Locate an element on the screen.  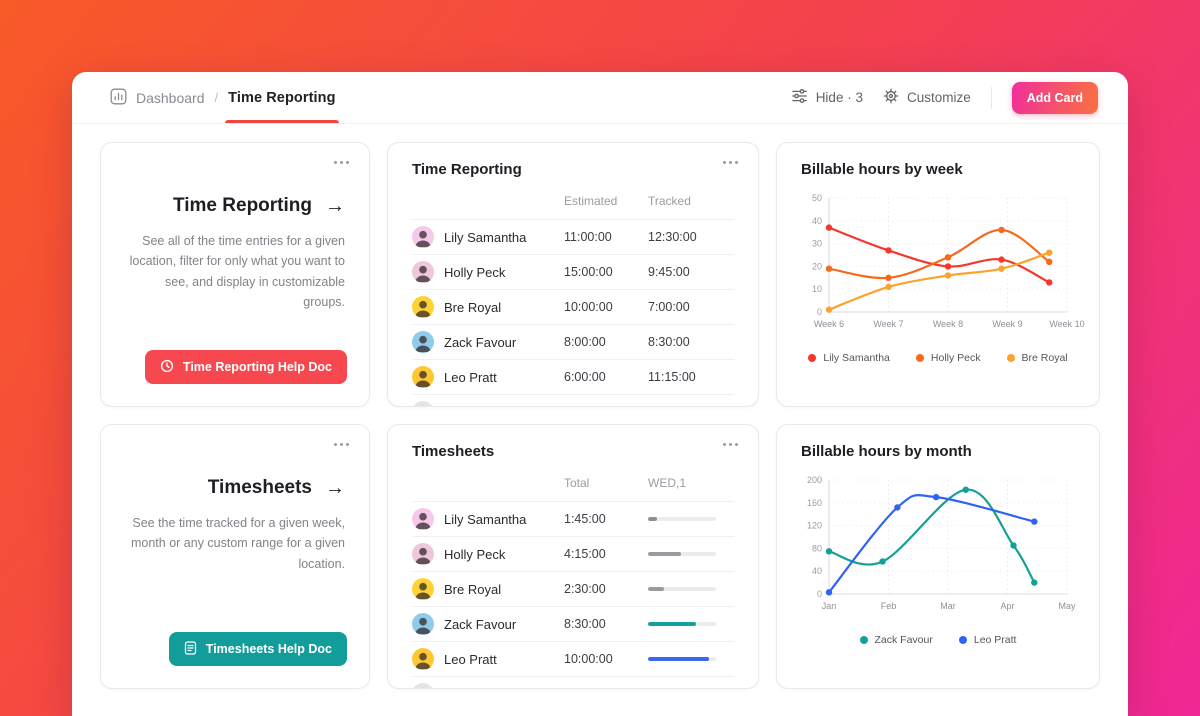
row-name-cell: Holly Peck is located at coordinates (488, 272).